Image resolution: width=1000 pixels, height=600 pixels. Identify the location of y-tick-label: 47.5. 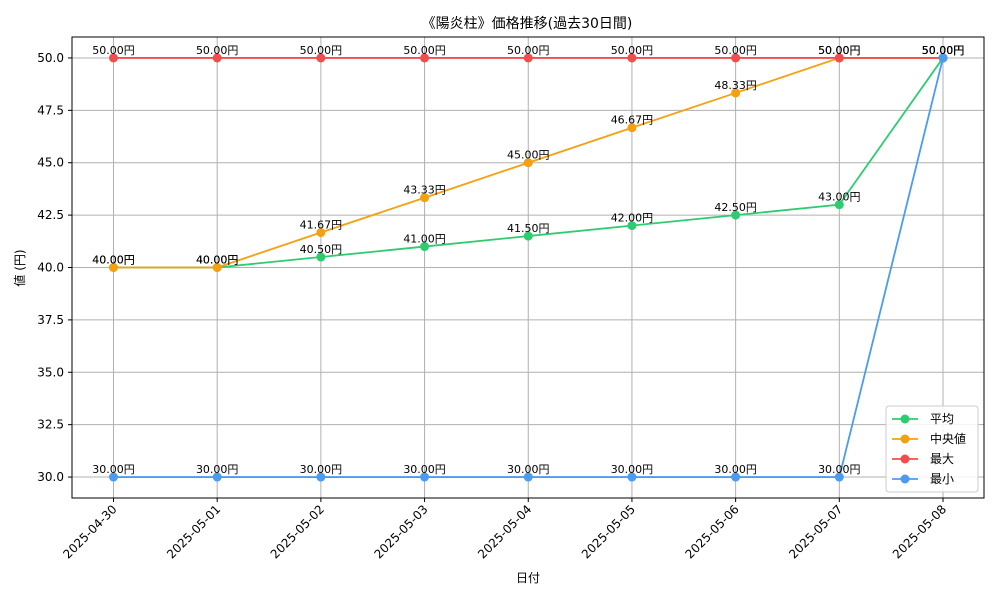
(50, 110).